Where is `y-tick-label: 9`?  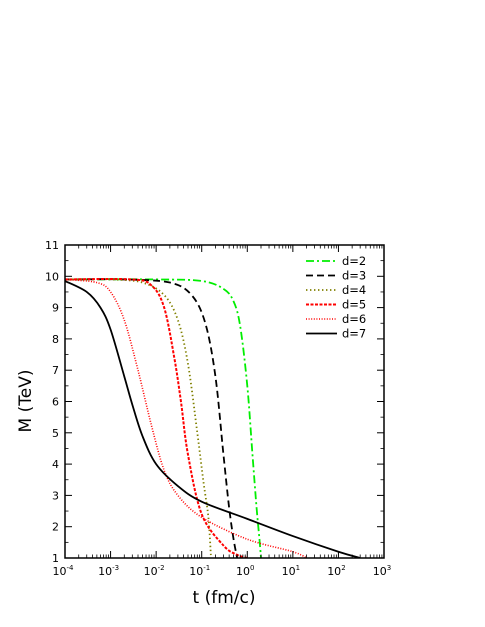 y-tick-label: 9 is located at coordinates (55, 308).